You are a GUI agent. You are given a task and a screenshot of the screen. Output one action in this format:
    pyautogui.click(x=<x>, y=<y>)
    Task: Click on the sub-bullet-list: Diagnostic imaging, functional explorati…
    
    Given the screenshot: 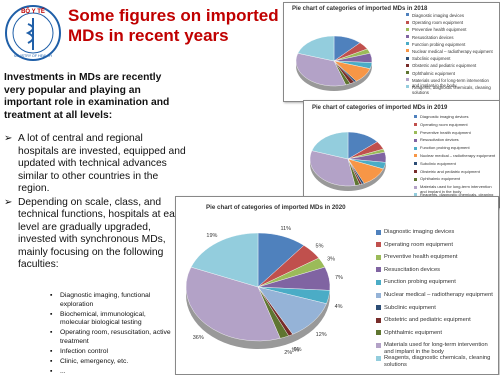 What is the action you would take?
    pyautogui.click(x=112, y=333)
    